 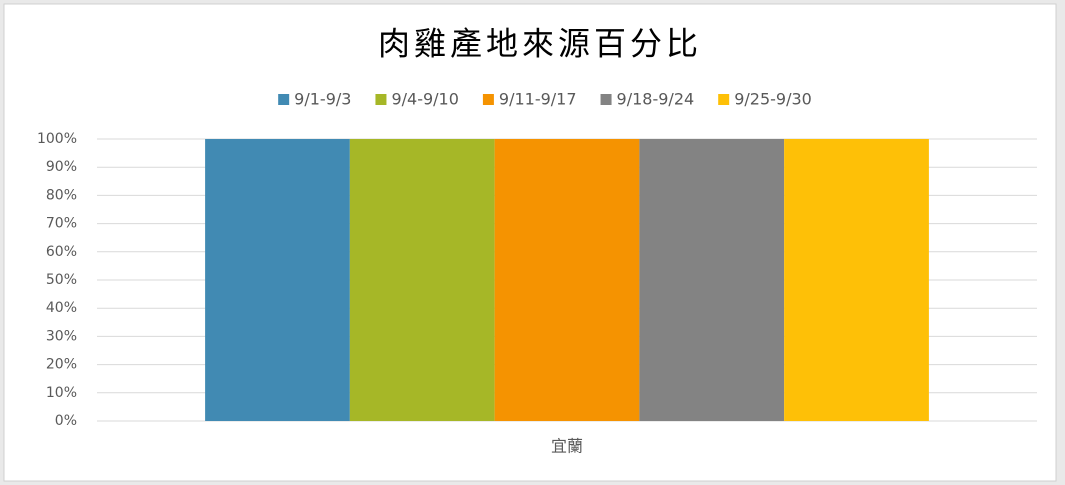 What do you see at coordinates (66, 421) in the screenshot?
I see `y-tick-label: 0%` at bounding box center [66, 421].